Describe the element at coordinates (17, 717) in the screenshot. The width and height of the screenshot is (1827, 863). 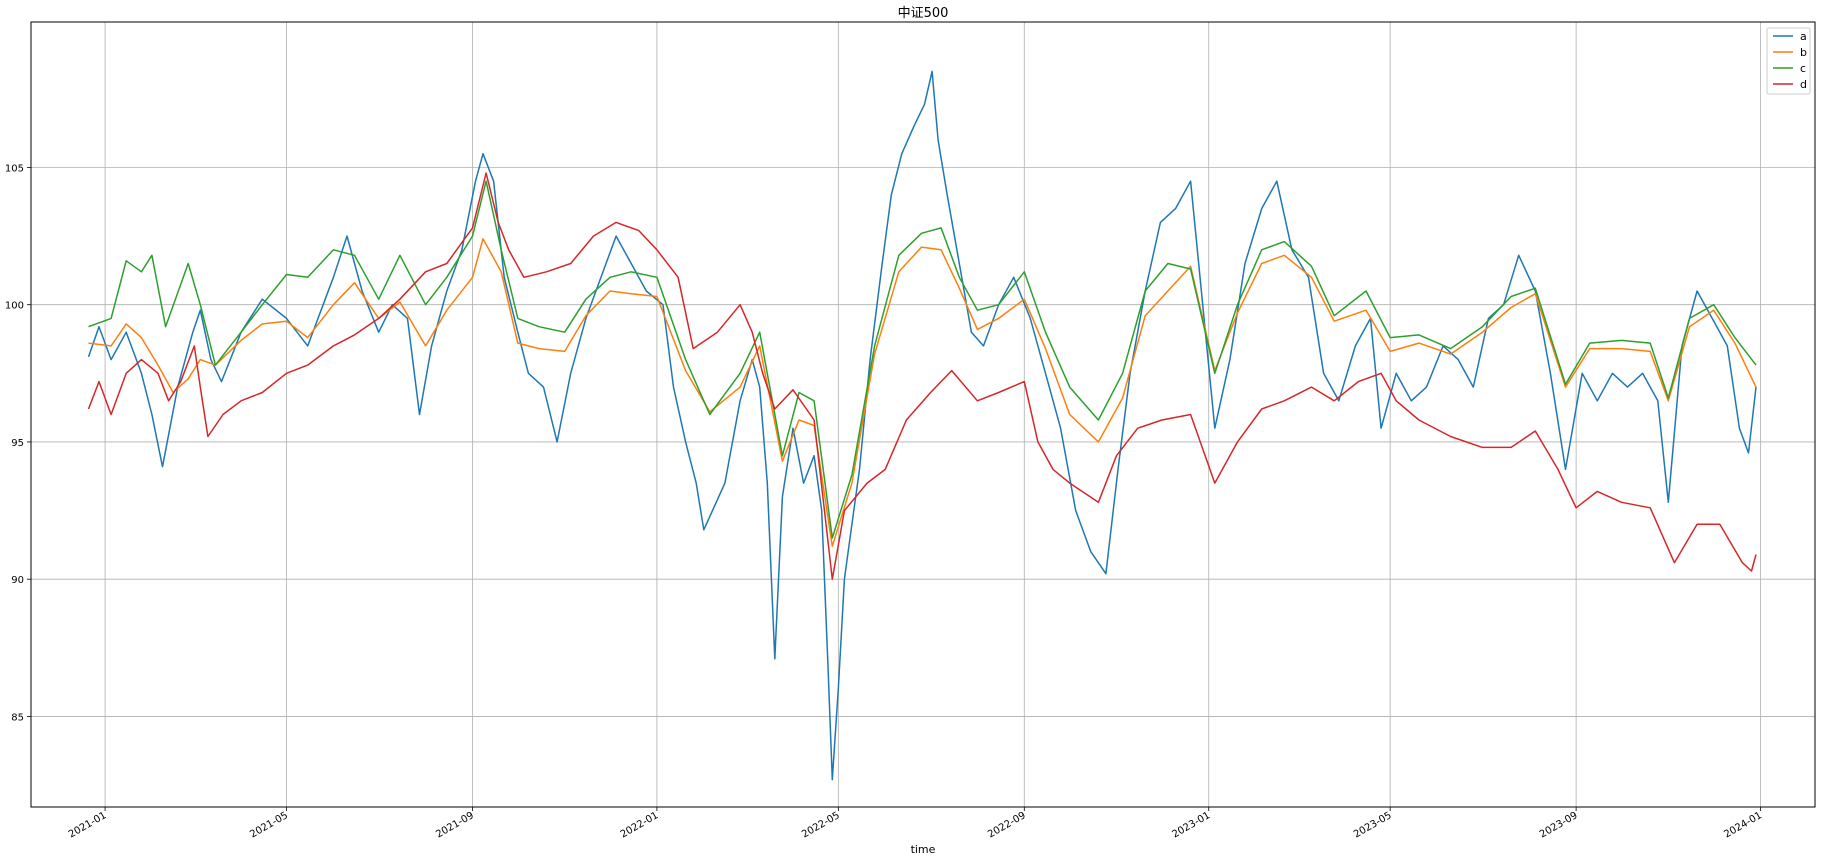
I see `y-tick-label: 85` at that location.